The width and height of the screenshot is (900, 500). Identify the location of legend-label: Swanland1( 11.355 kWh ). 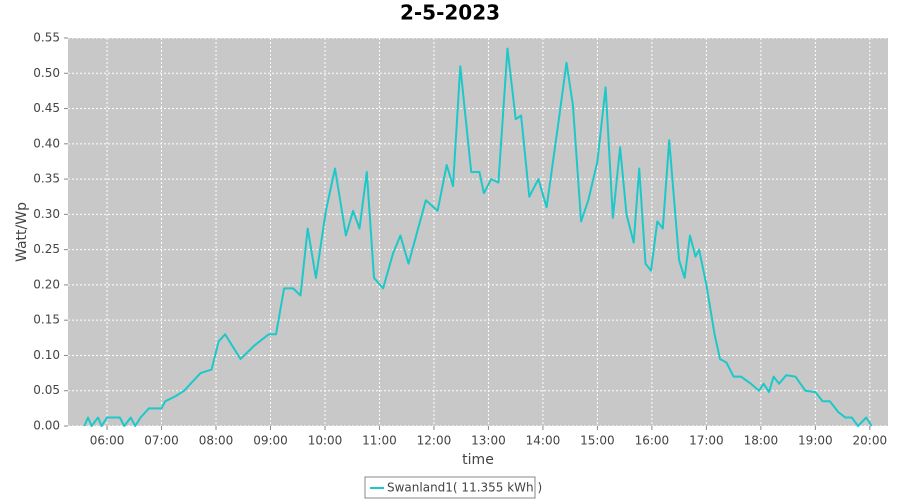
(464, 488).